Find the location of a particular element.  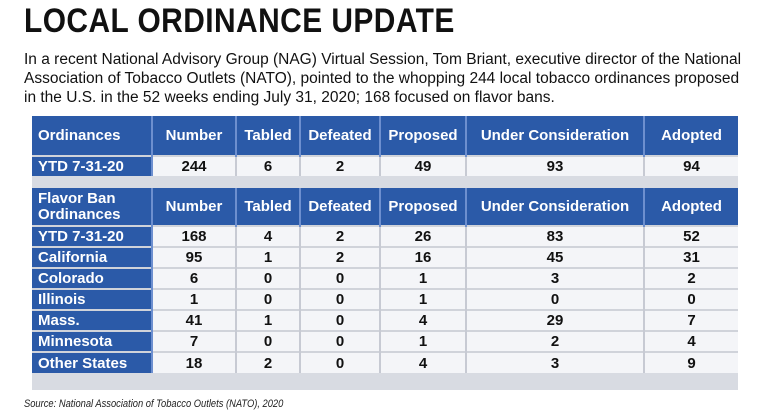

cell-proposed: 16 is located at coordinates (423, 257).